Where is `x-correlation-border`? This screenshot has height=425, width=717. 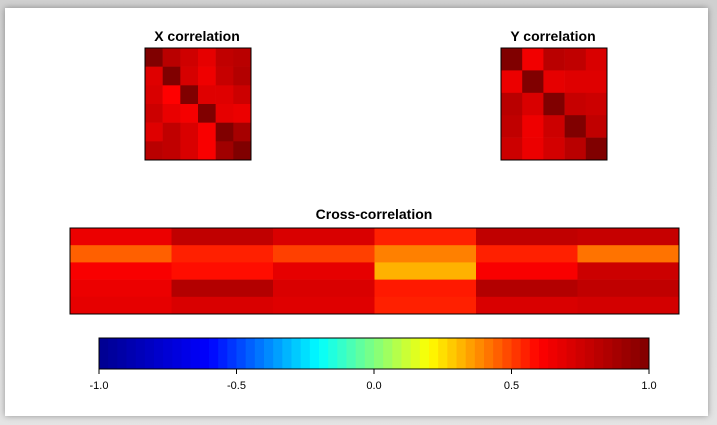 x-correlation-border is located at coordinates (198, 104).